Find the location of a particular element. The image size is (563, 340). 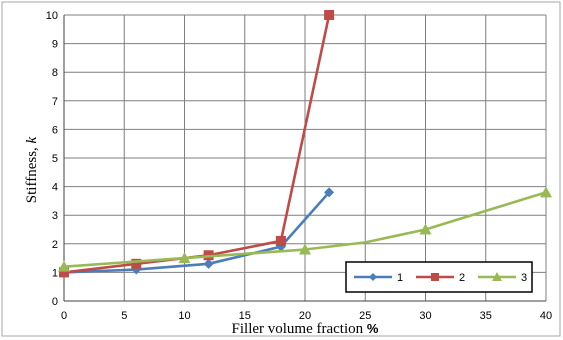

x-tick-label: 35 is located at coordinates (486, 316).